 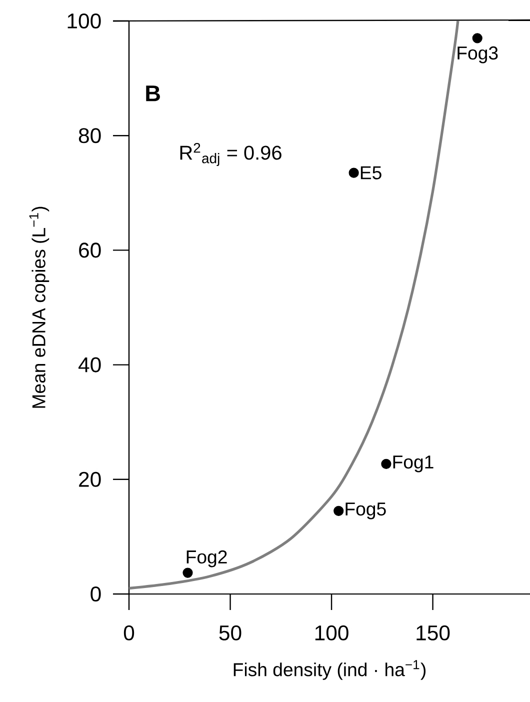 I want to click on annotation: R$^{2}$$_{adj}$ = 0.96, so click(x=231, y=154).